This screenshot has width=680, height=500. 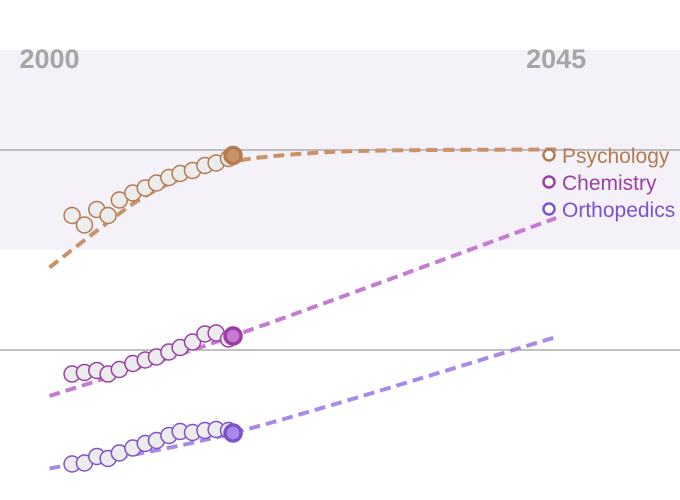 What do you see at coordinates (549, 209) in the screenshot?
I see `legend-marker-orthopedics` at bounding box center [549, 209].